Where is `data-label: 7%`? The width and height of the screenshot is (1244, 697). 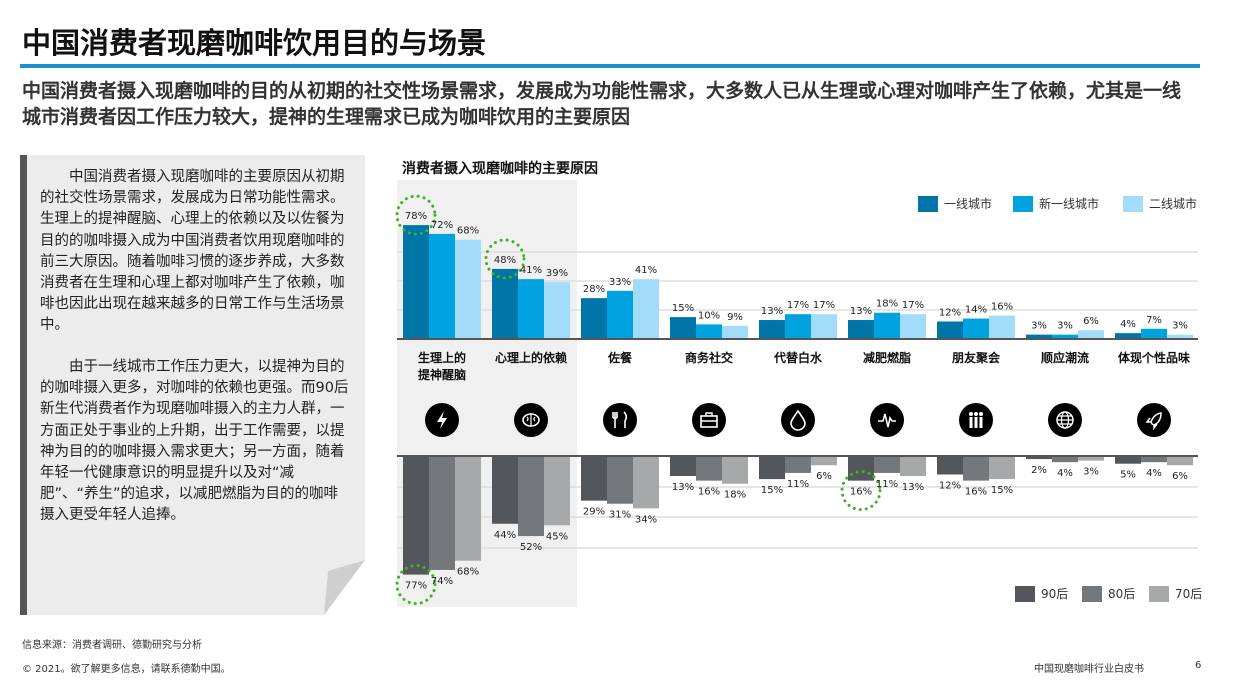 data-label: 7% is located at coordinates (1154, 320).